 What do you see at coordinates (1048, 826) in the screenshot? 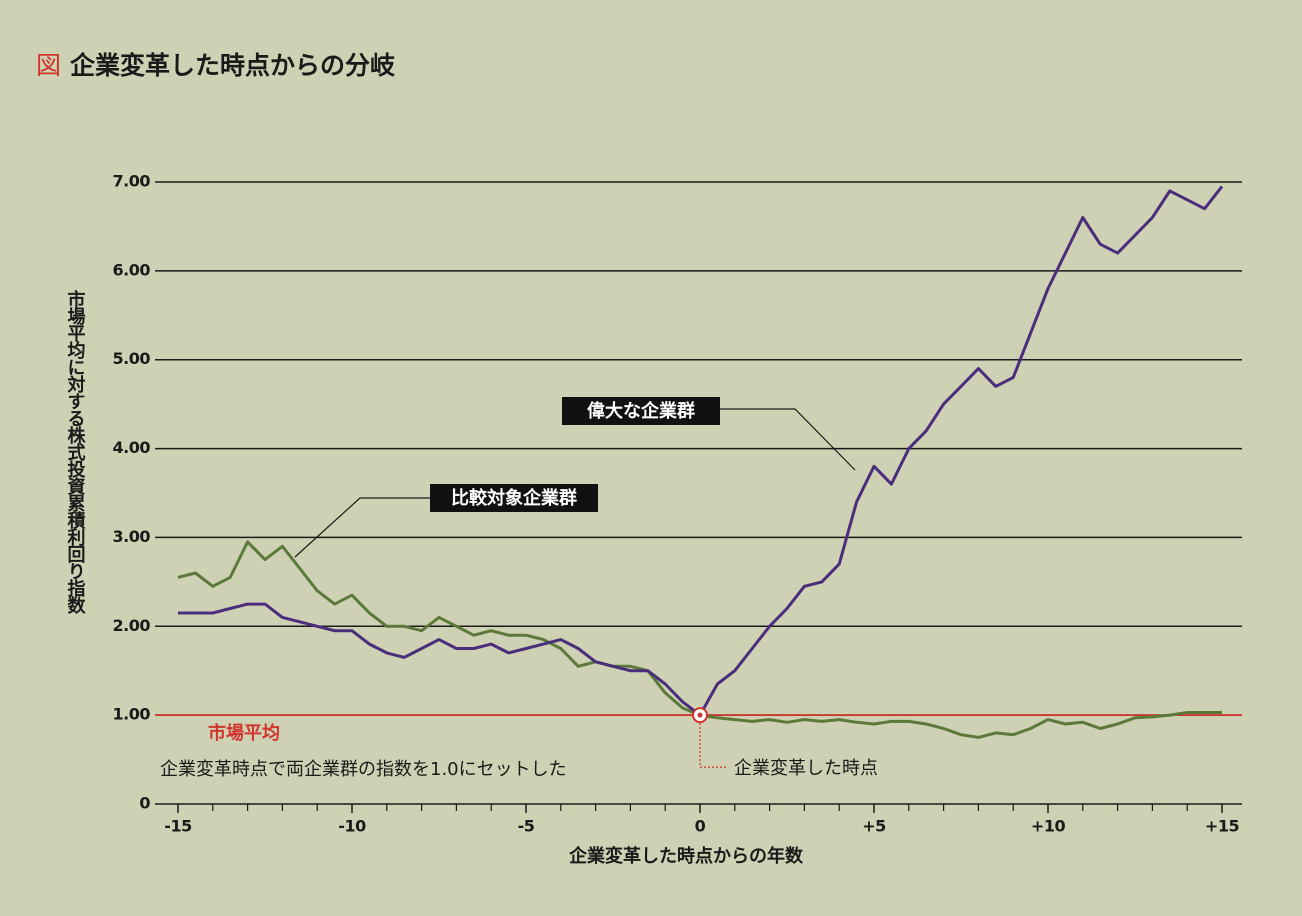
I see `x-tick-label: +10` at bounding box center [1048, 826].